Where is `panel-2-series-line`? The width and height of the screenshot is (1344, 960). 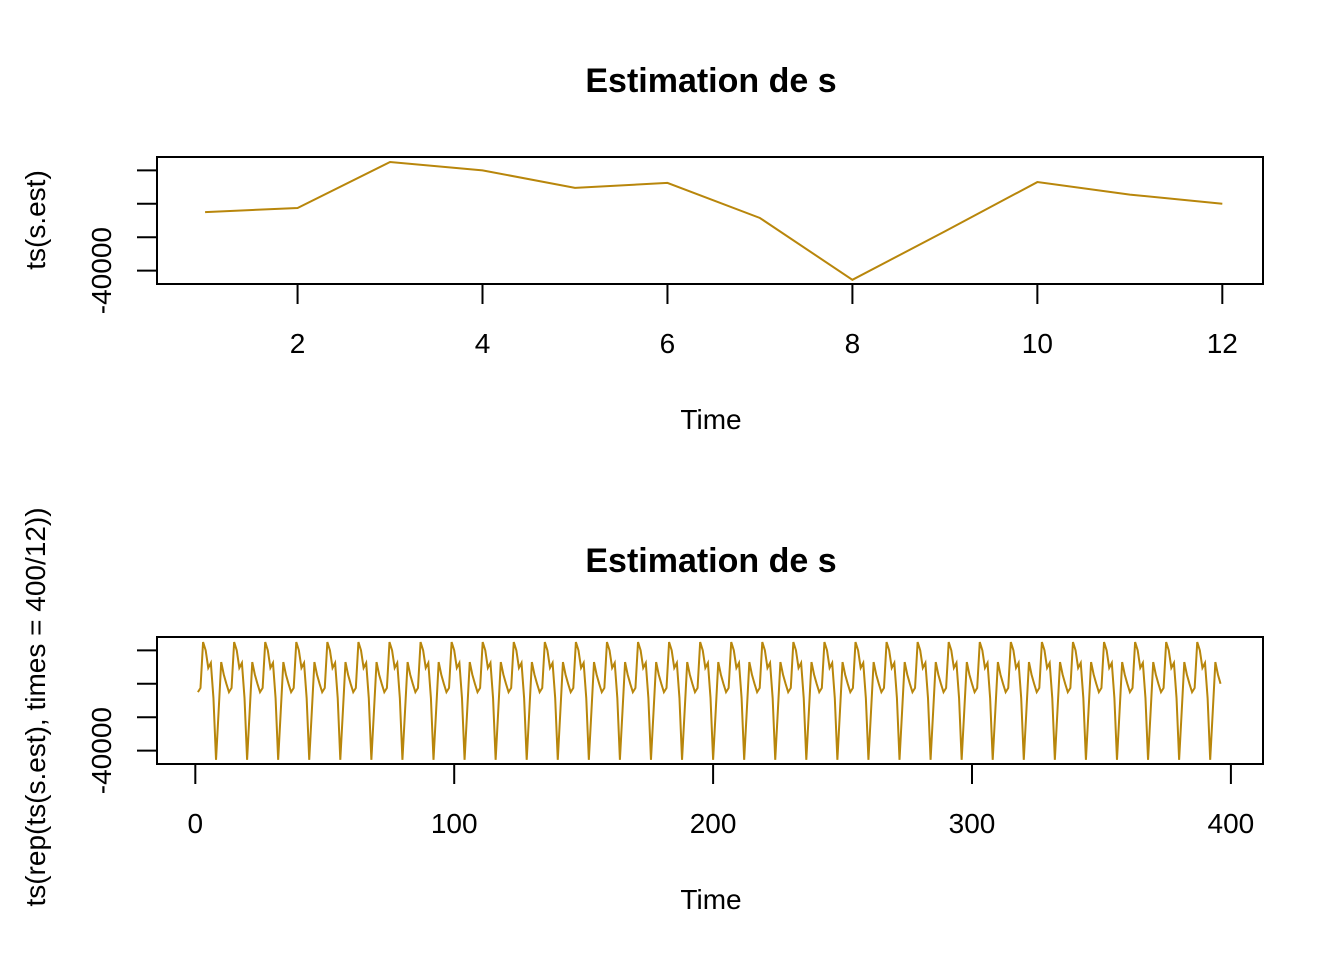
panel-2-series-line is located at coordinates (709, 700).